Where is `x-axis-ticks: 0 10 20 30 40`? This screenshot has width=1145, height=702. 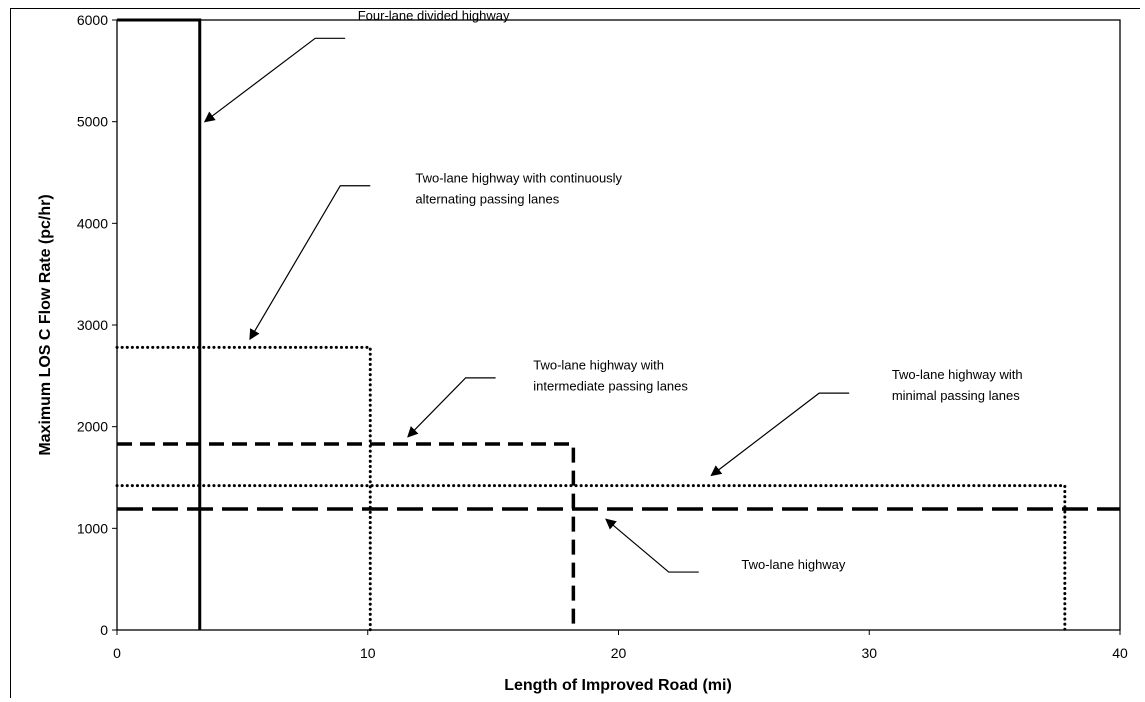 x-axis-ticks: 0 10 20 30 40 is located at coordinates (620, 645).